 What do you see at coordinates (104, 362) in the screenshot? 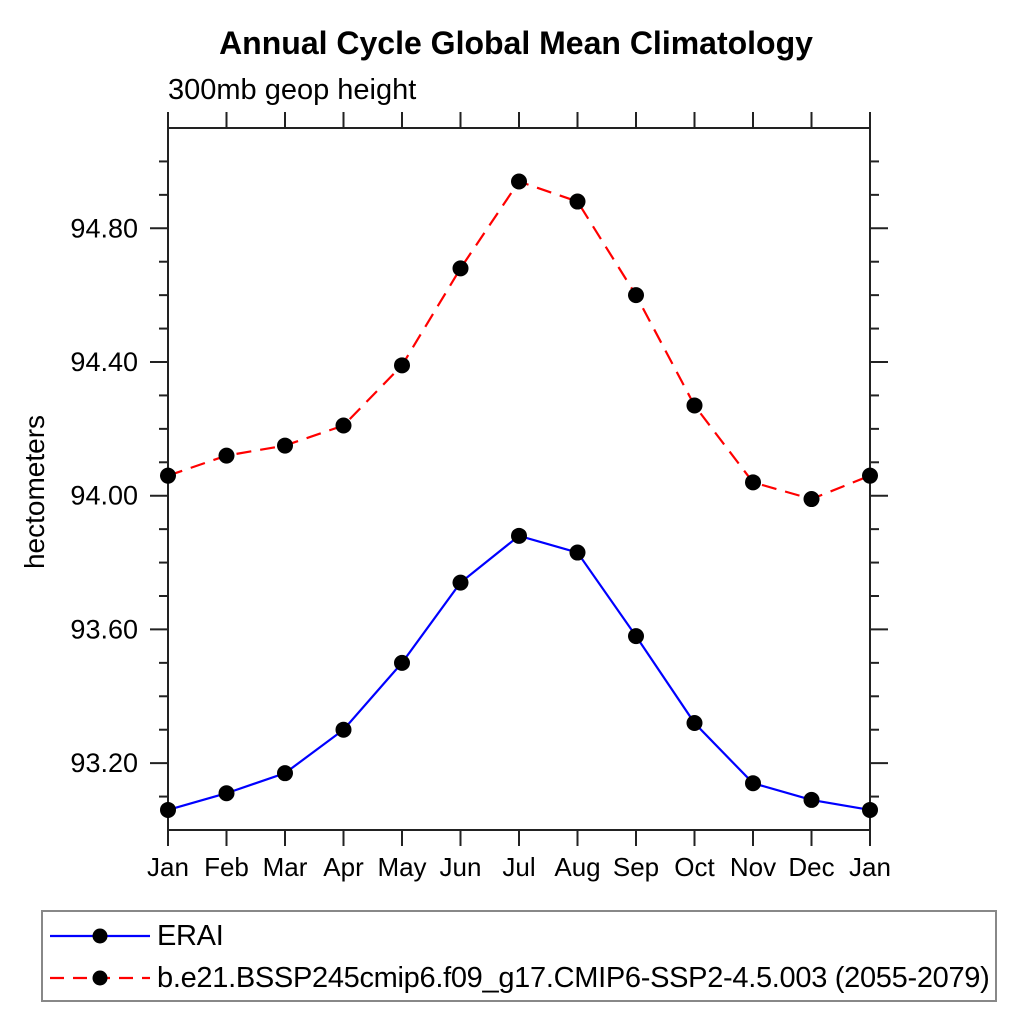
I see `y-tick-label: 94.40` at bounding box center [104, 362].